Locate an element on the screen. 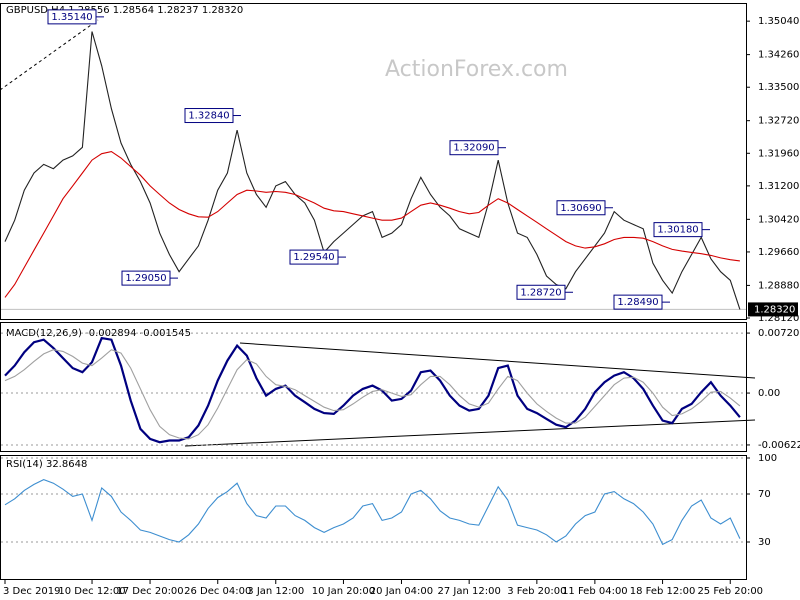 The width and height of the screenshot is (800, 600). y-tick-label: 30 is located at coordinates (764, 542).